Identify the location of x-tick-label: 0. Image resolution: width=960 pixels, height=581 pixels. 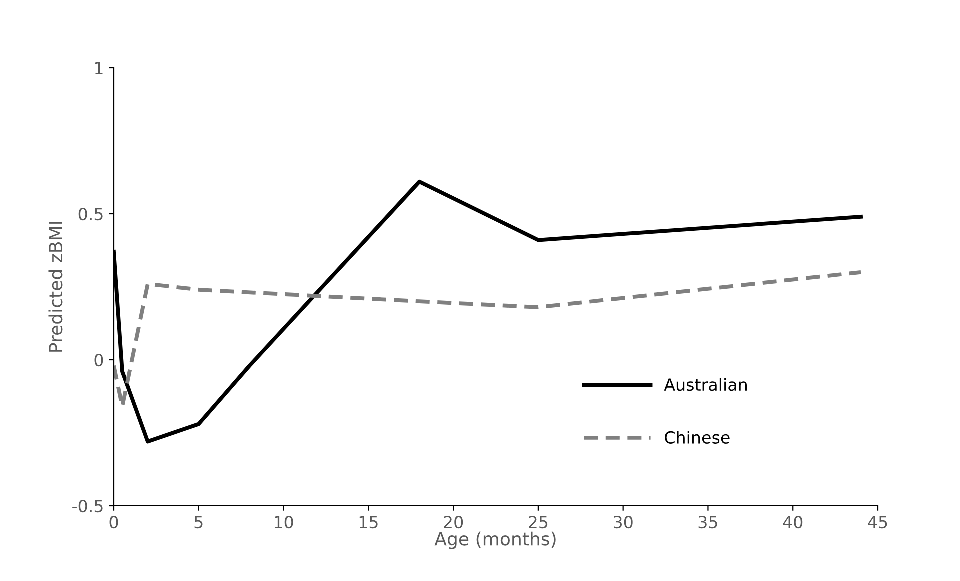
(114, 522).